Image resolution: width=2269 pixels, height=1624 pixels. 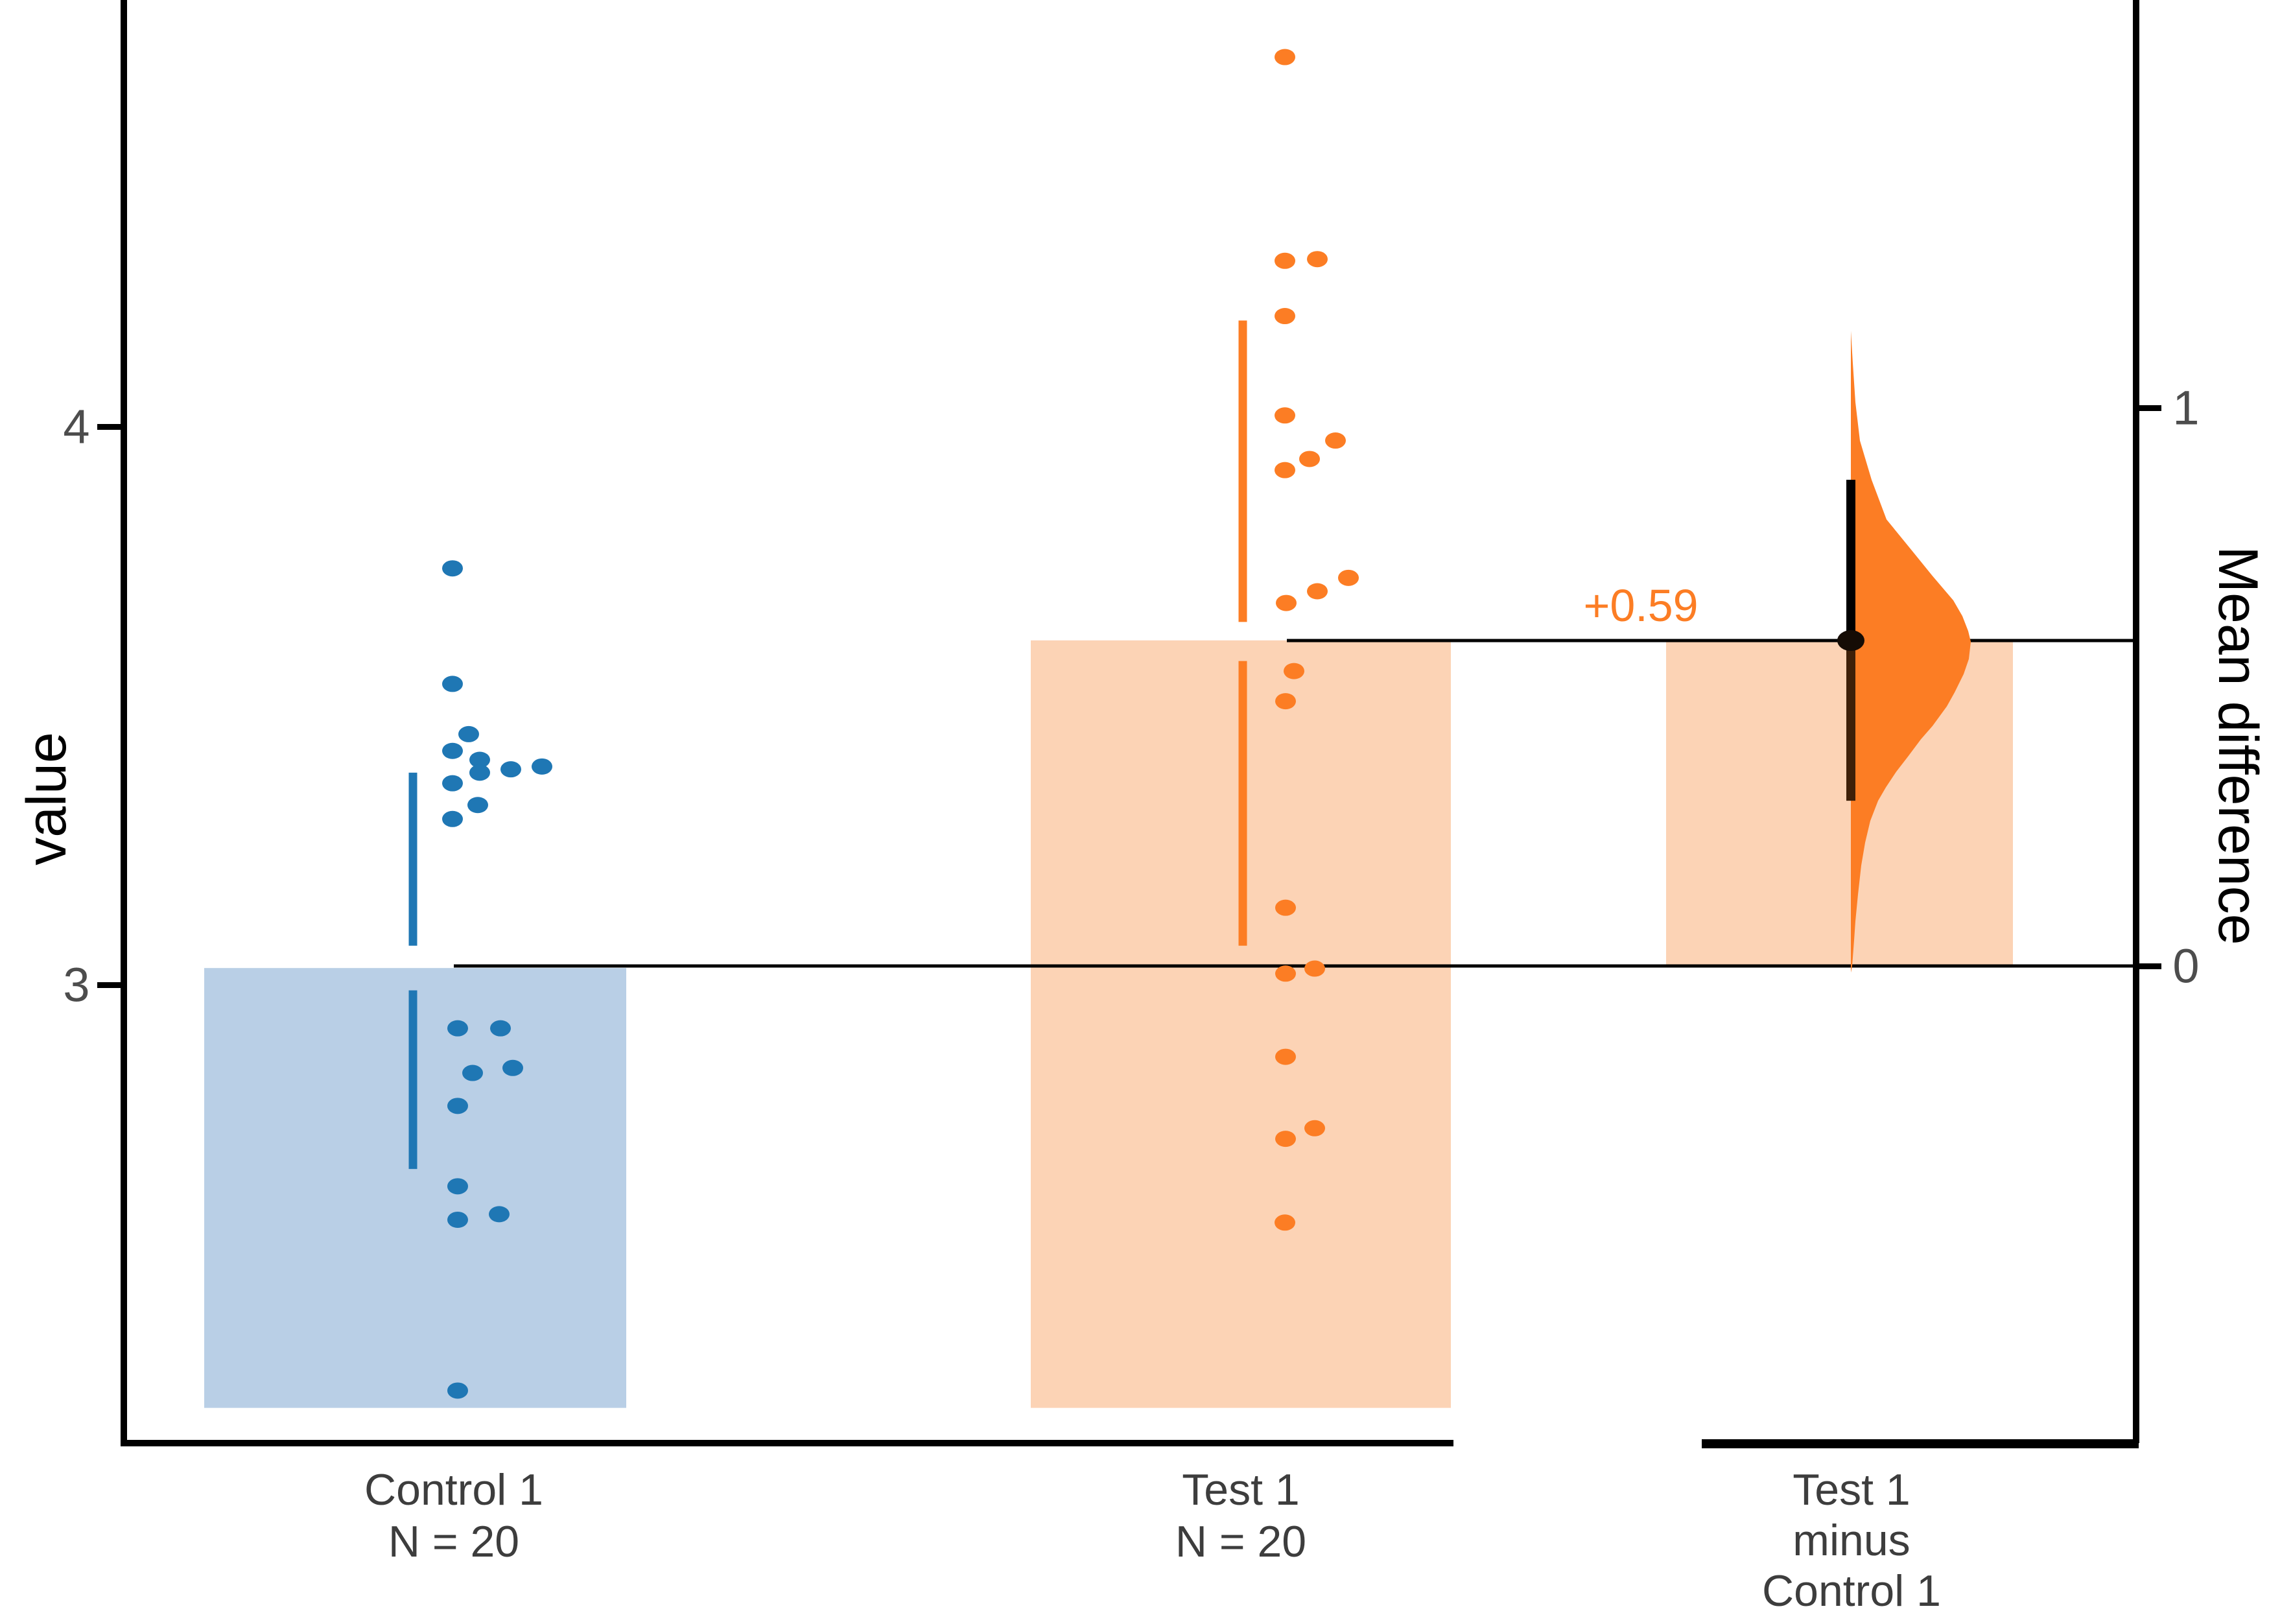 What do you see at coordinates (1640, 605) in the screenshot?
I see `mean-difference-value-label: +0.59` at bounding box center [1640, 605].